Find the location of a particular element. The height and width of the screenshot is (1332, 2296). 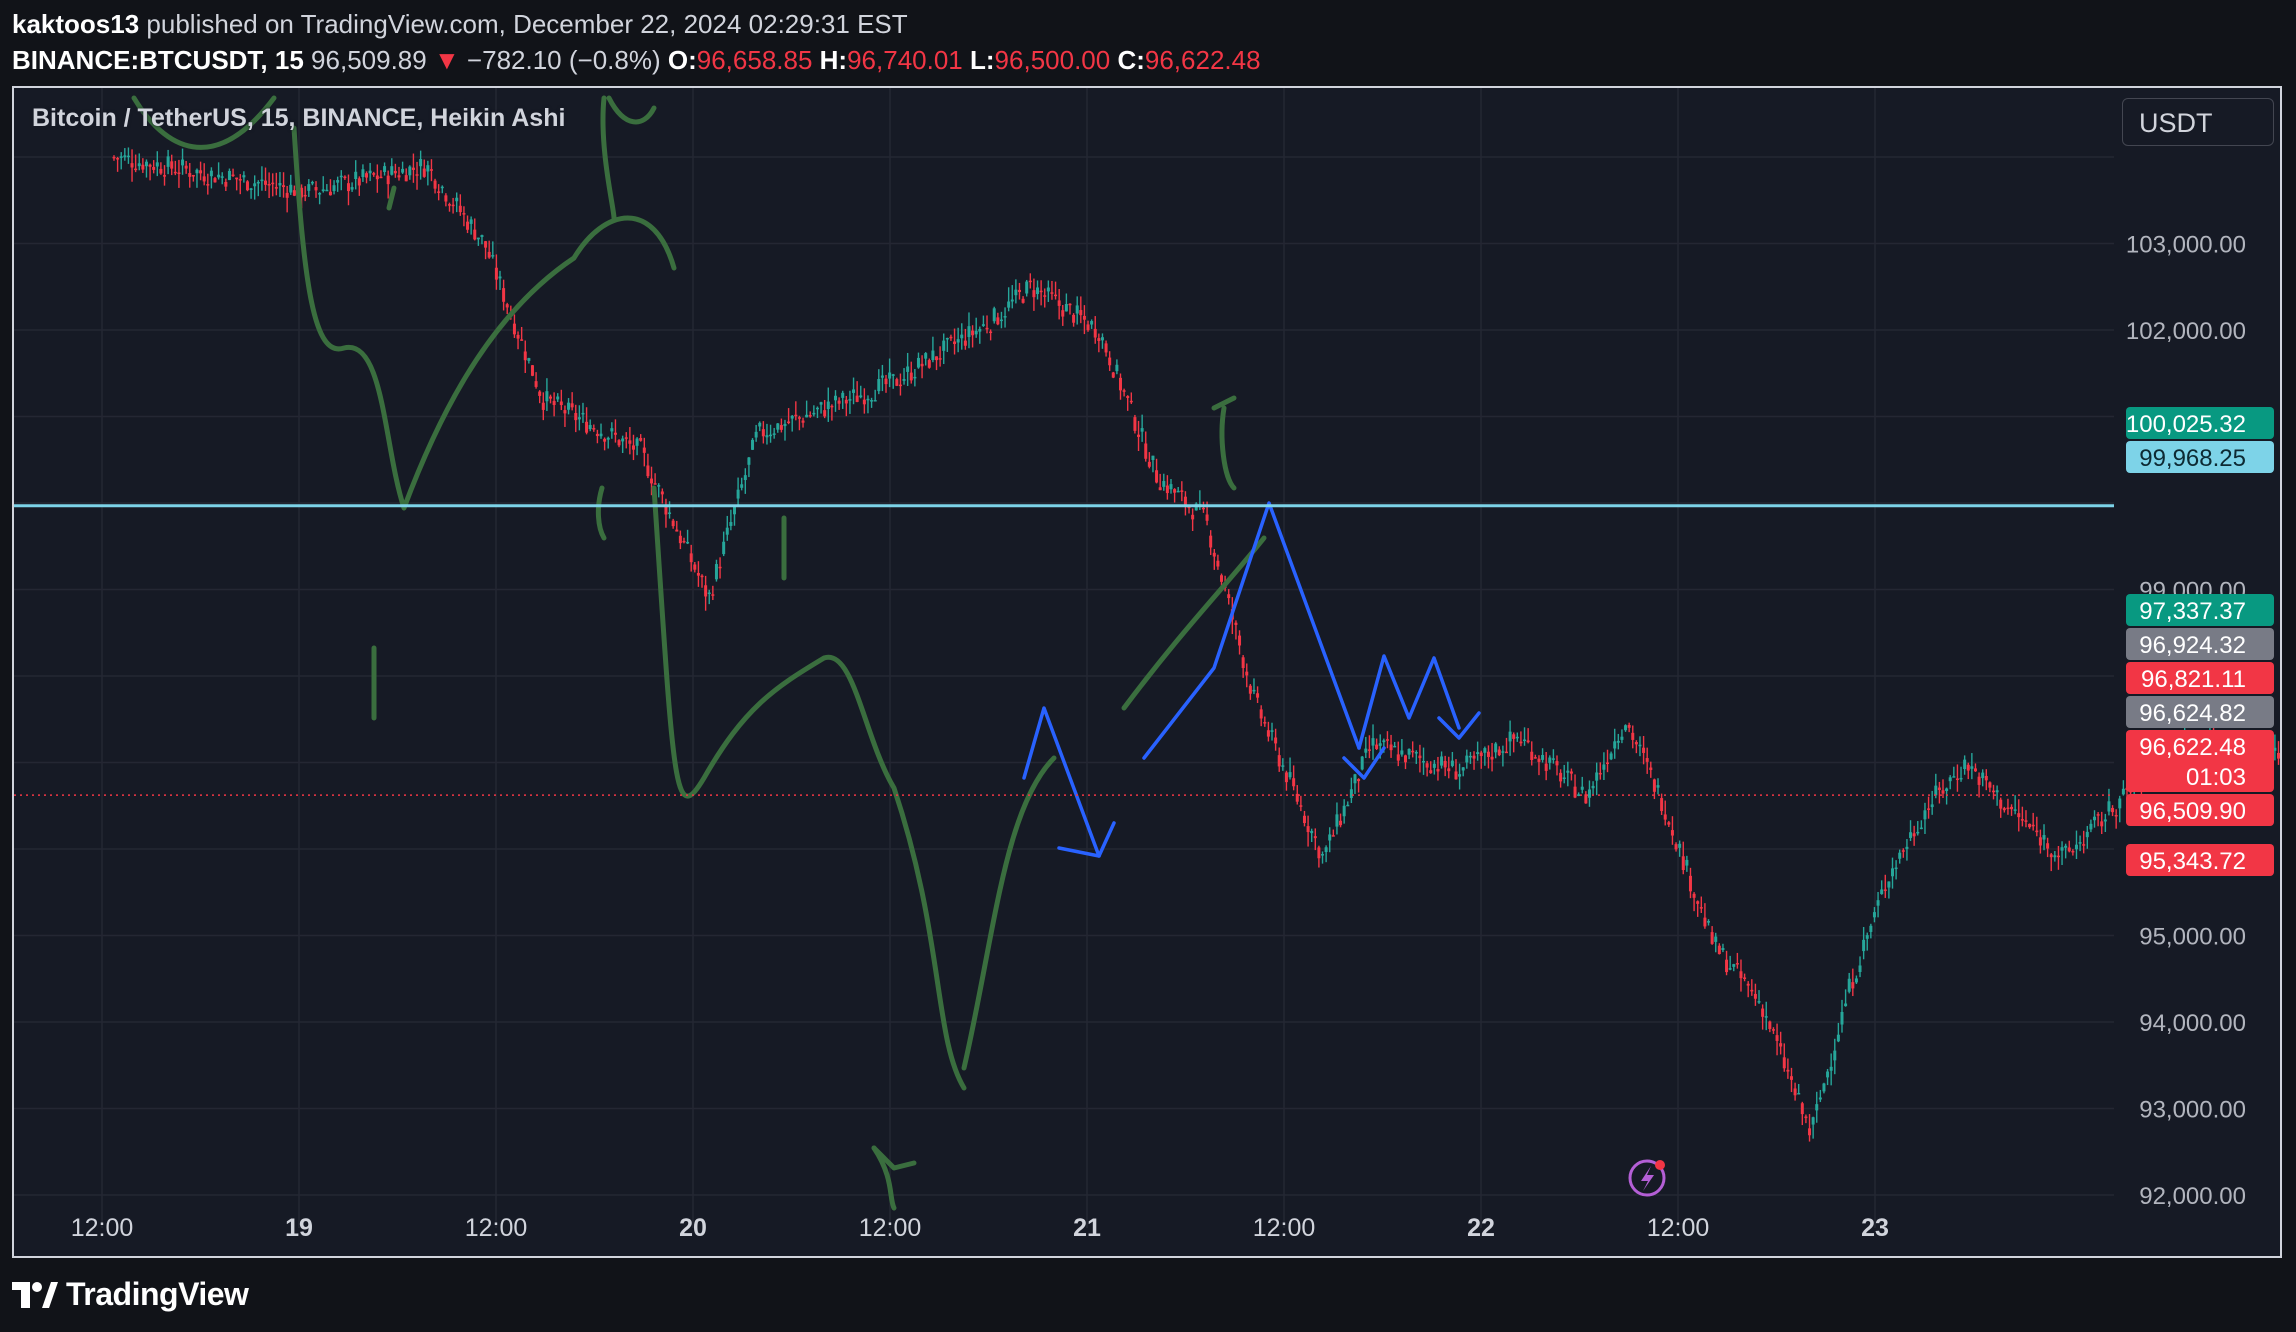

y-tick-label: 92,000.00 is located at coordinates (2192, 1196).